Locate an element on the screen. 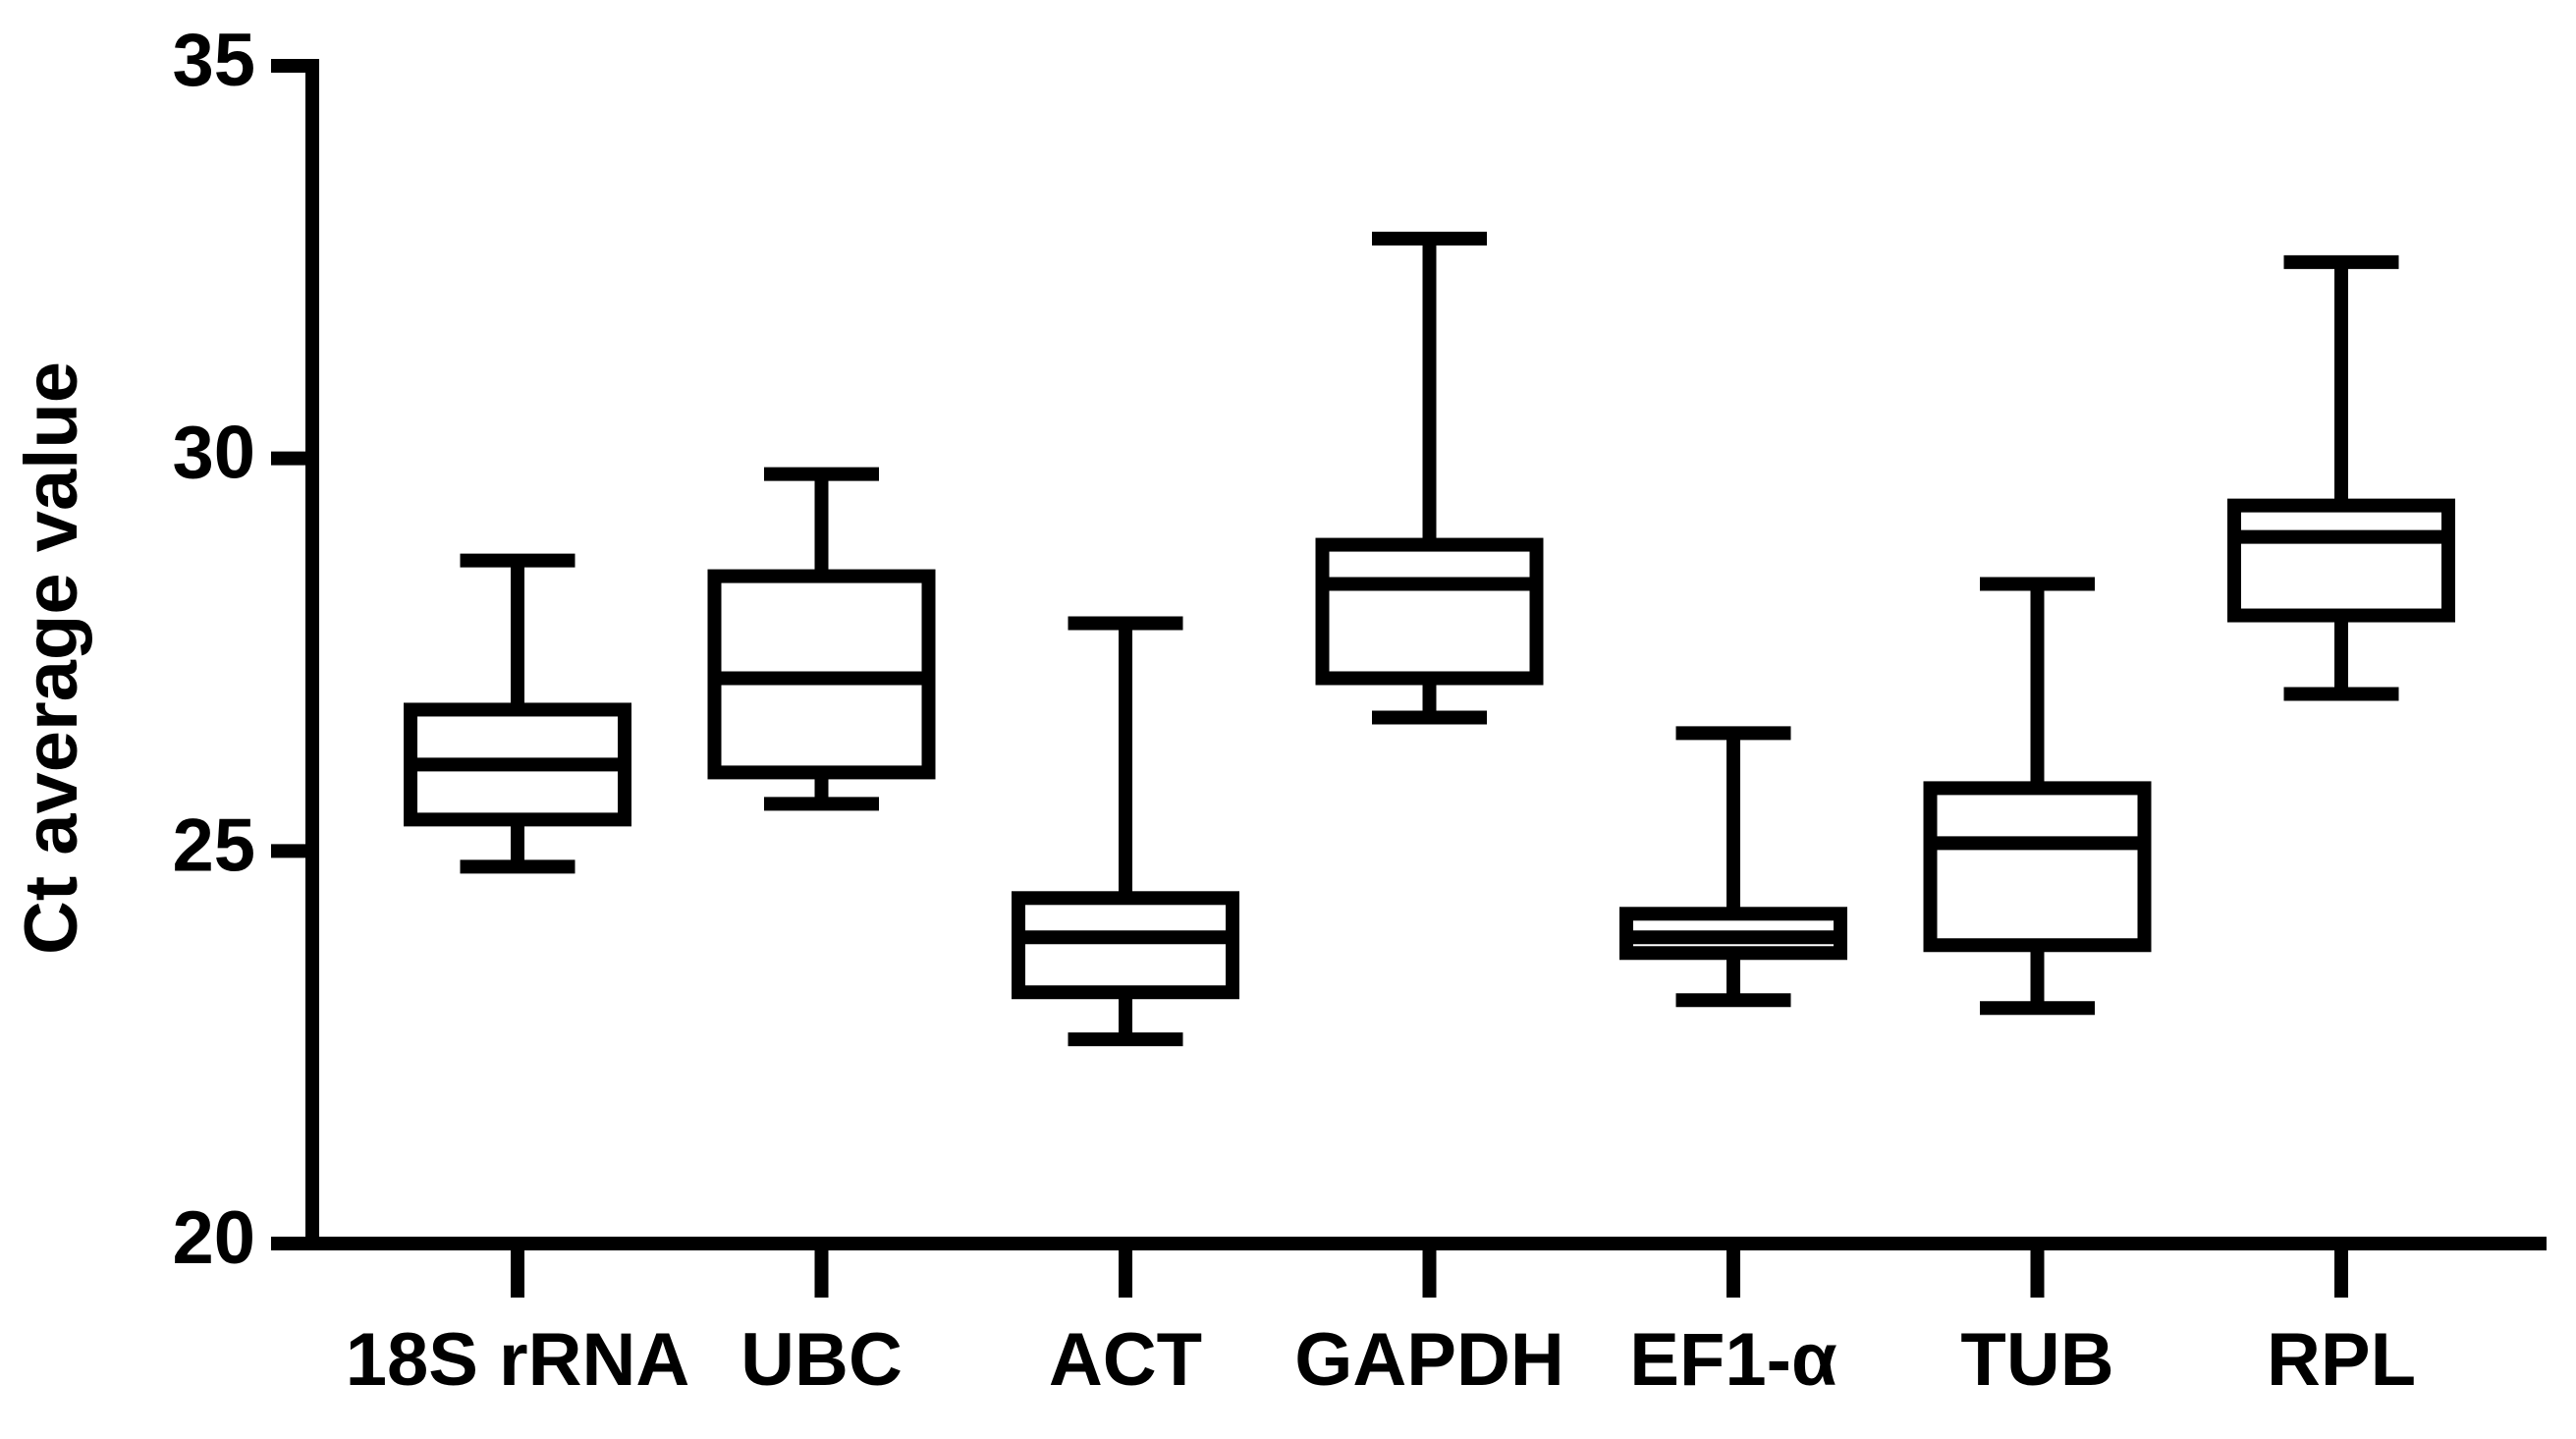  x-tick-label: TUB is located at coordinates (2036, 1360).